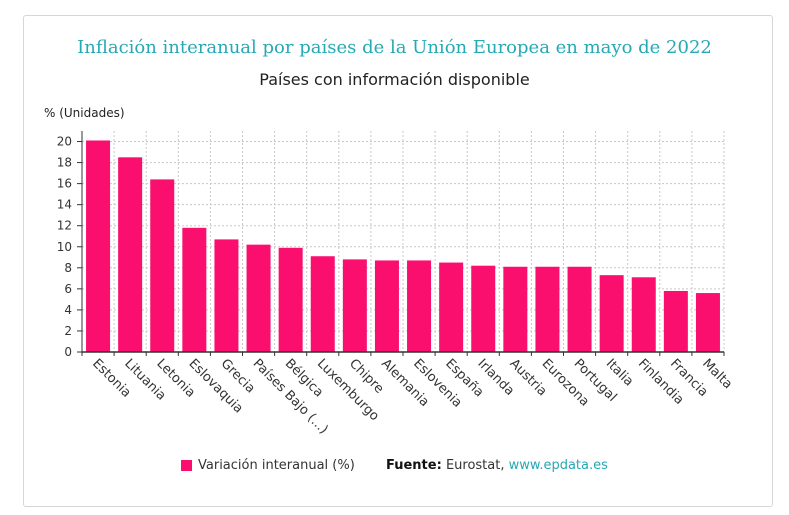  What do you see at coordinates (64, 142) in the screenshot?
I see `y-tick-label: 20` at bounding box center [64, 142].